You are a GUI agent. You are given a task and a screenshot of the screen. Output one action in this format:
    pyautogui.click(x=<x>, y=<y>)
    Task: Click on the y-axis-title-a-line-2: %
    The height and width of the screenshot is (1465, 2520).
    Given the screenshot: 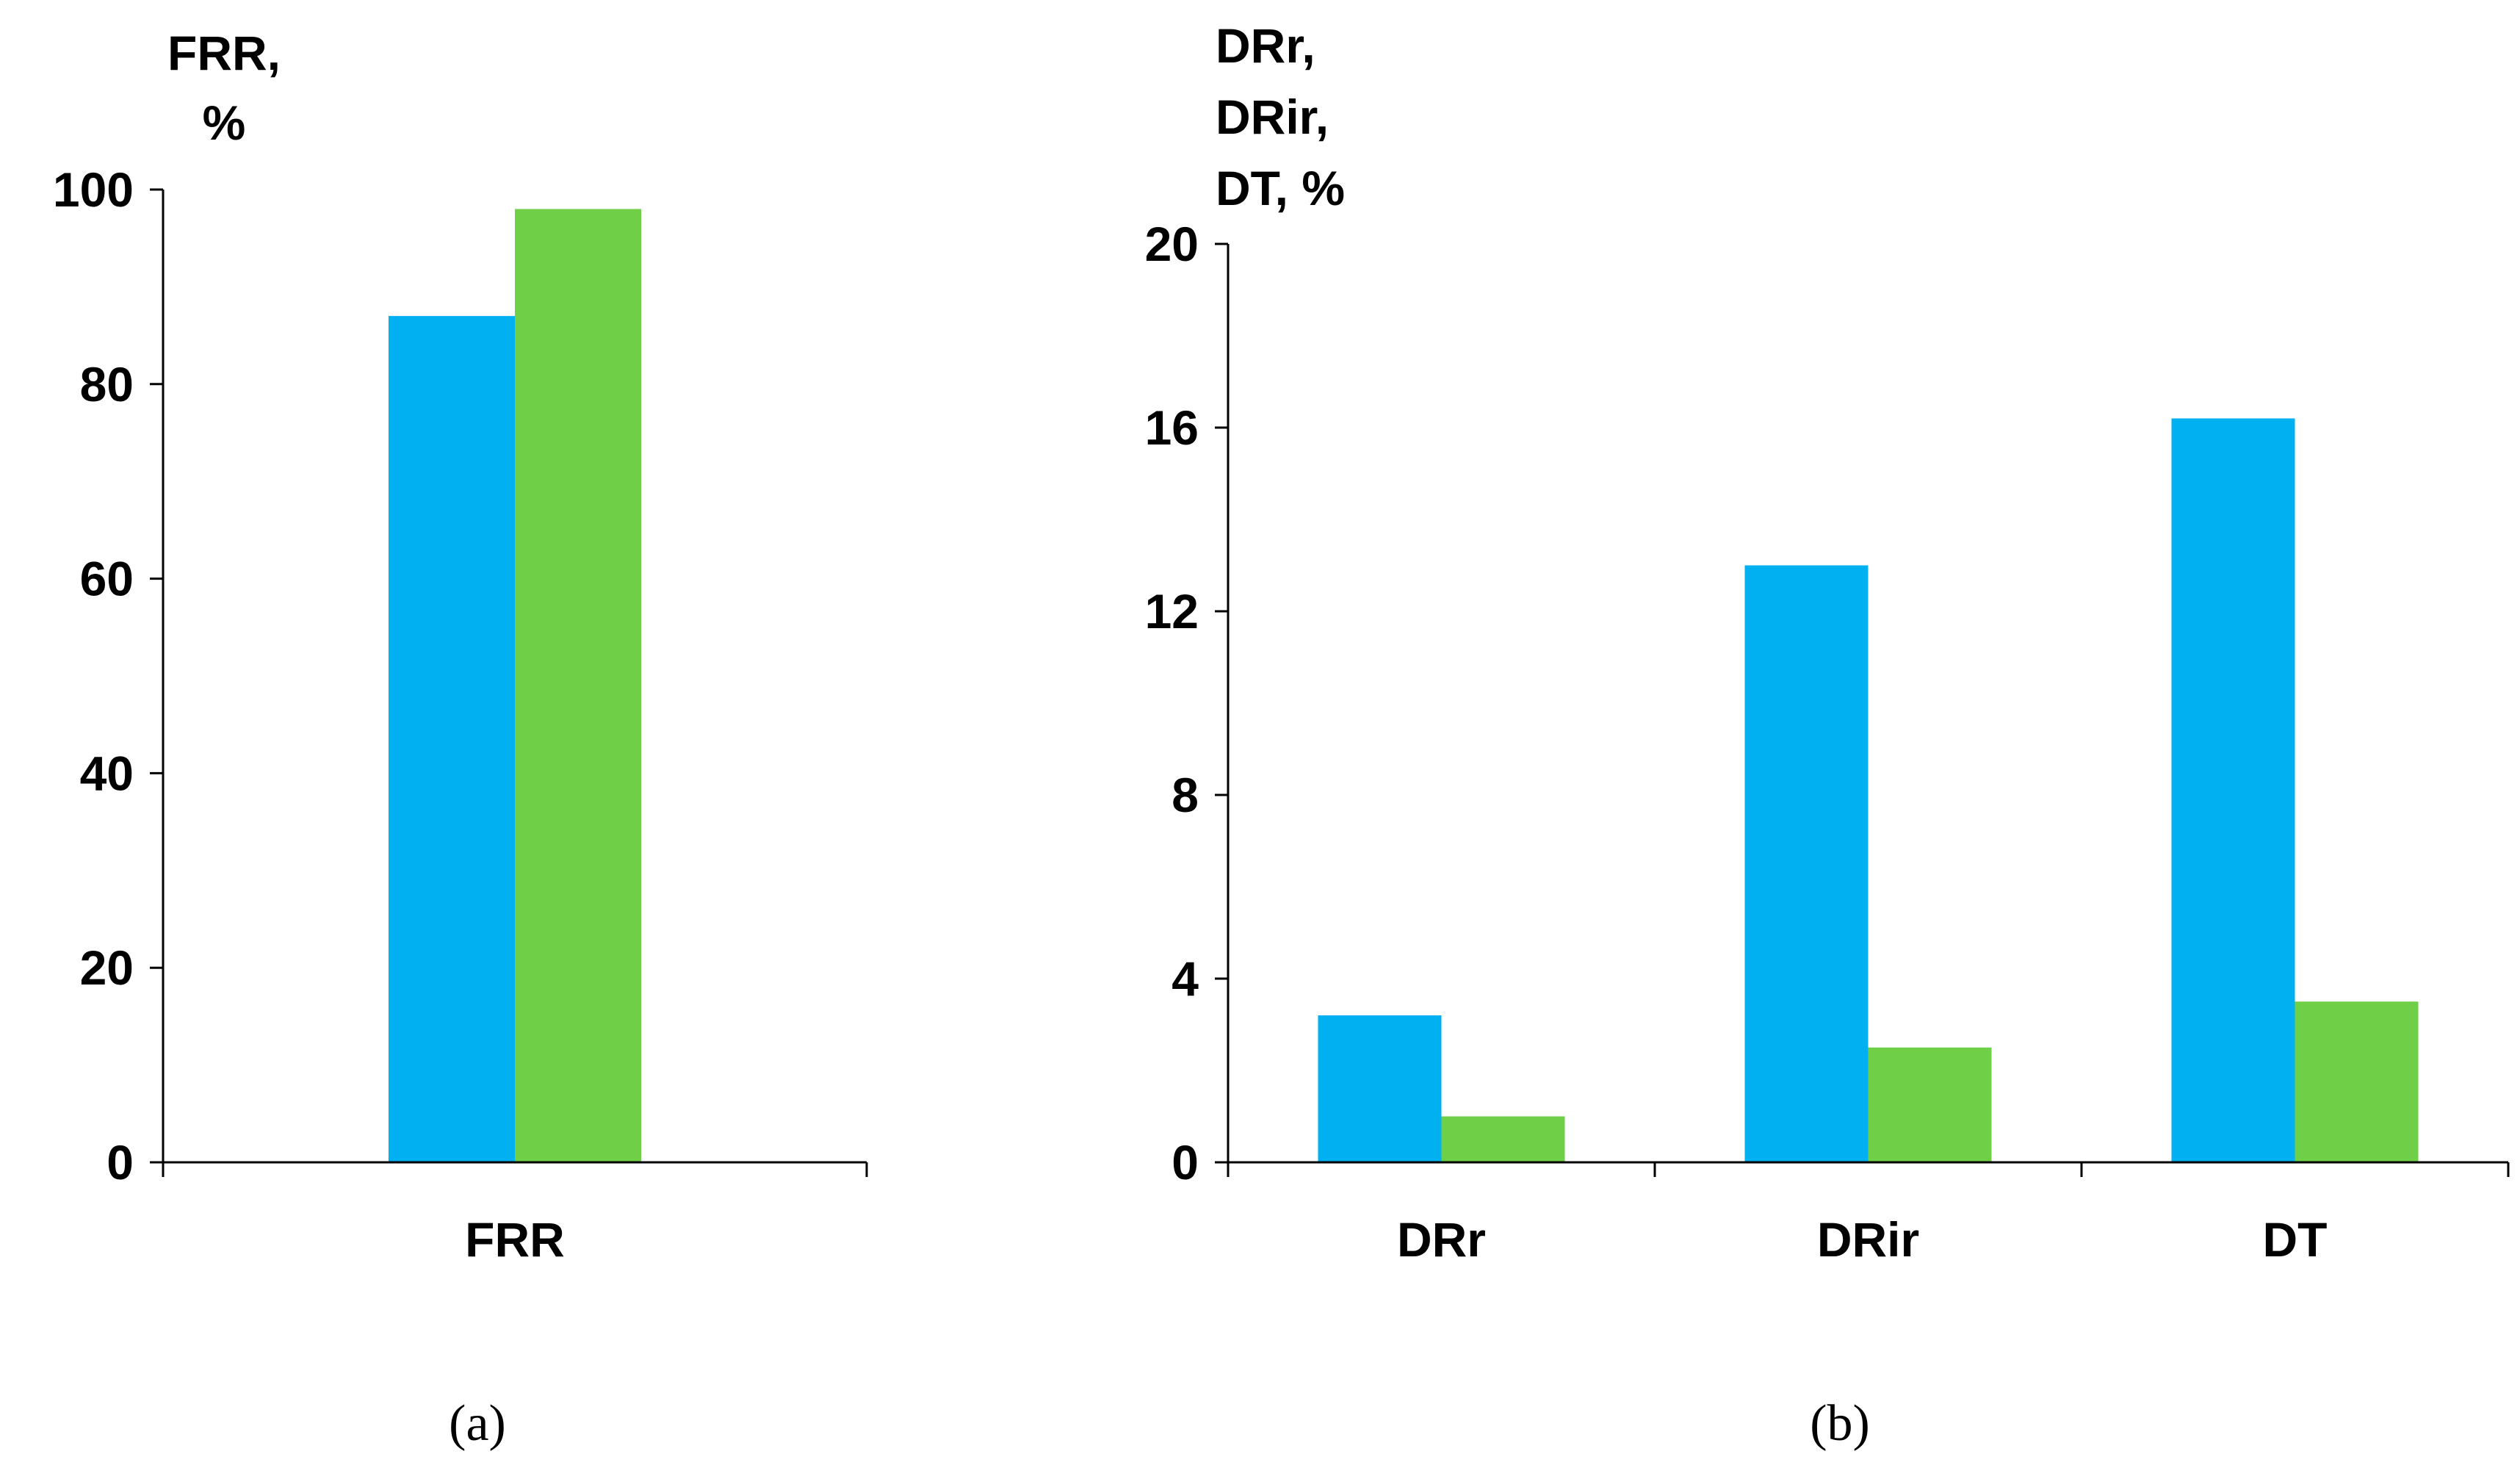 What is the action you would take?
    pyautogui.click(x=225, y=123)
    